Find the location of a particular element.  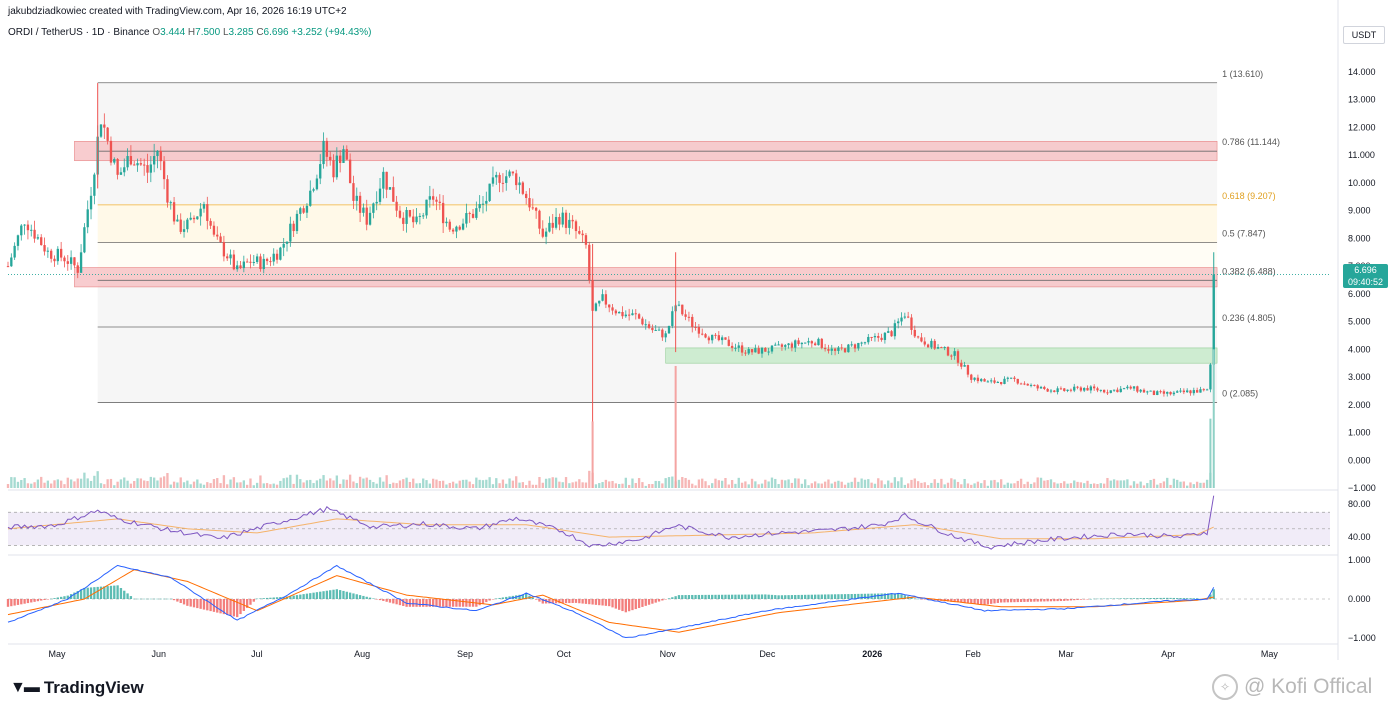

fib-level-label: 0.382 (6.488) is located at coordinates (1249, 271).